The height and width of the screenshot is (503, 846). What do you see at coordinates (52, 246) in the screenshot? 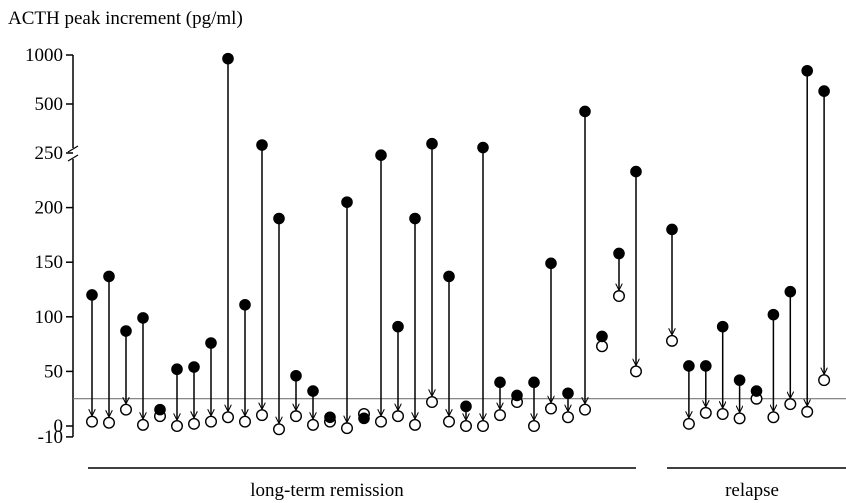
I see `y-axis: -100 50 100 150 200 250 500 1000` at bounding box center [52, 246].